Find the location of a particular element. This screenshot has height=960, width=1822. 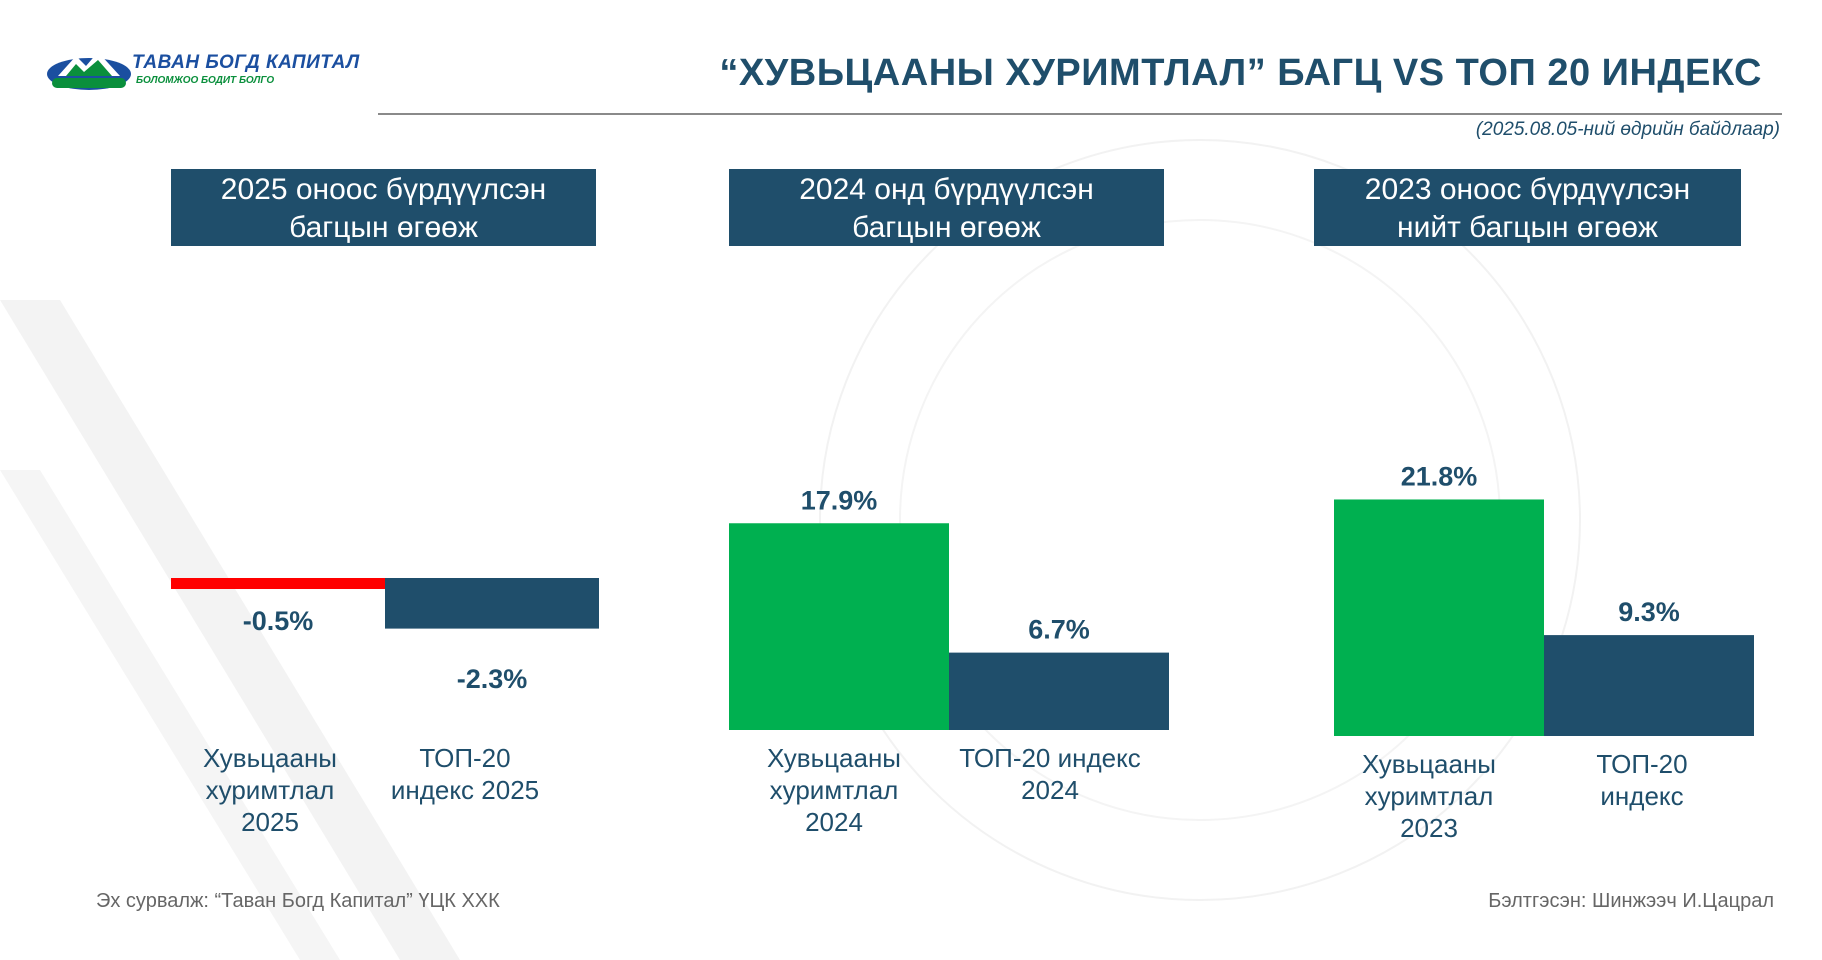

data-label-2-2: 6.7% is located at coordinates (1059, 630).